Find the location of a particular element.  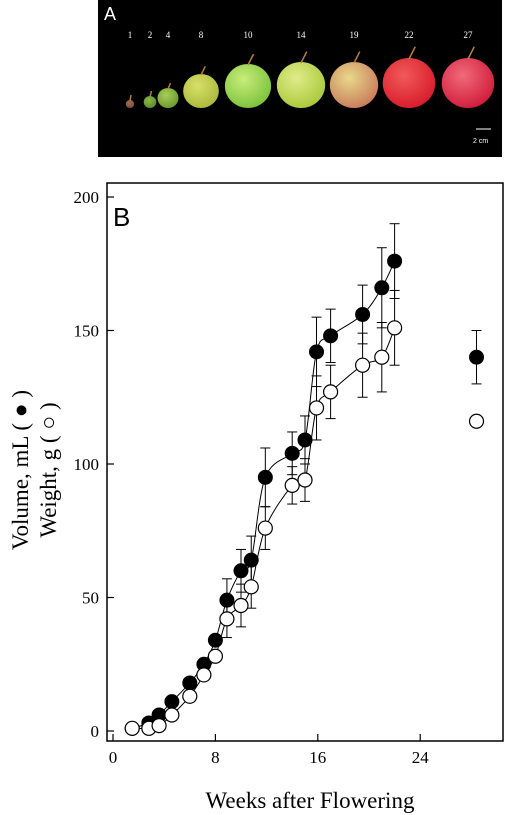

fruit-photo: A 2 cm 1 2 4 8 10 14 19 22 27 is located at coordinates (299, 74).